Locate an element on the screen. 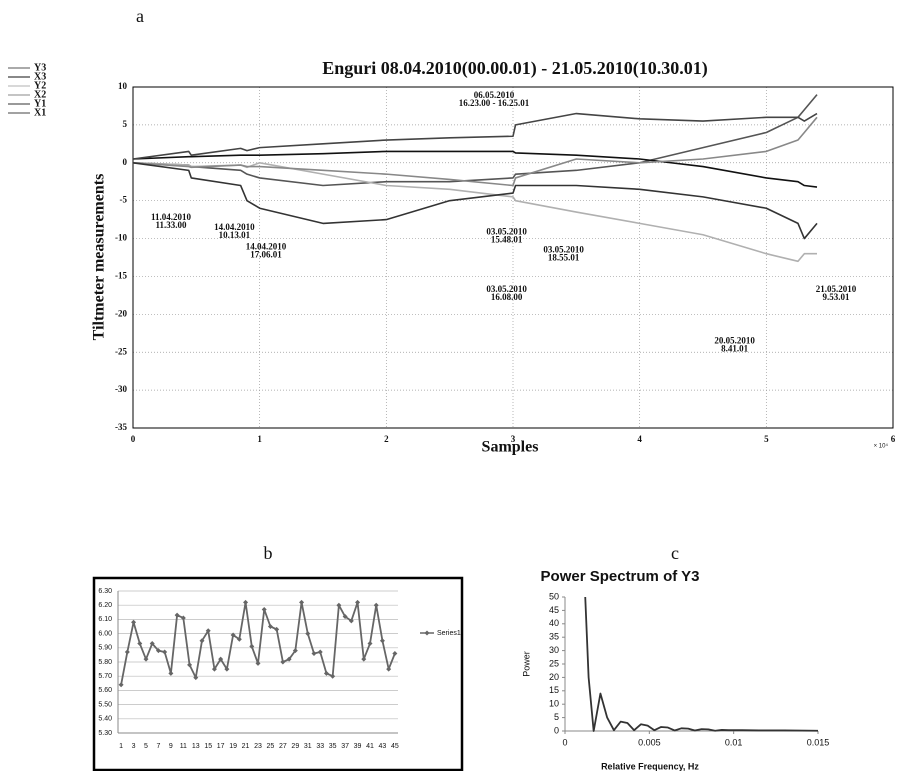 The height and width of the screenshot is (771, 903). x-tick-label: 6 is located at coordinates (893, 439).